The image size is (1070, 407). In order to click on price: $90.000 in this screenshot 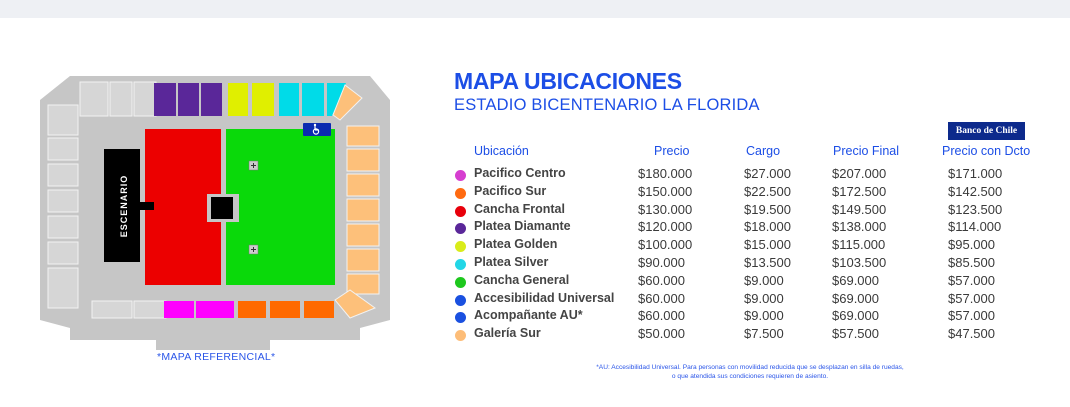, I will do `click(661, 262)`.